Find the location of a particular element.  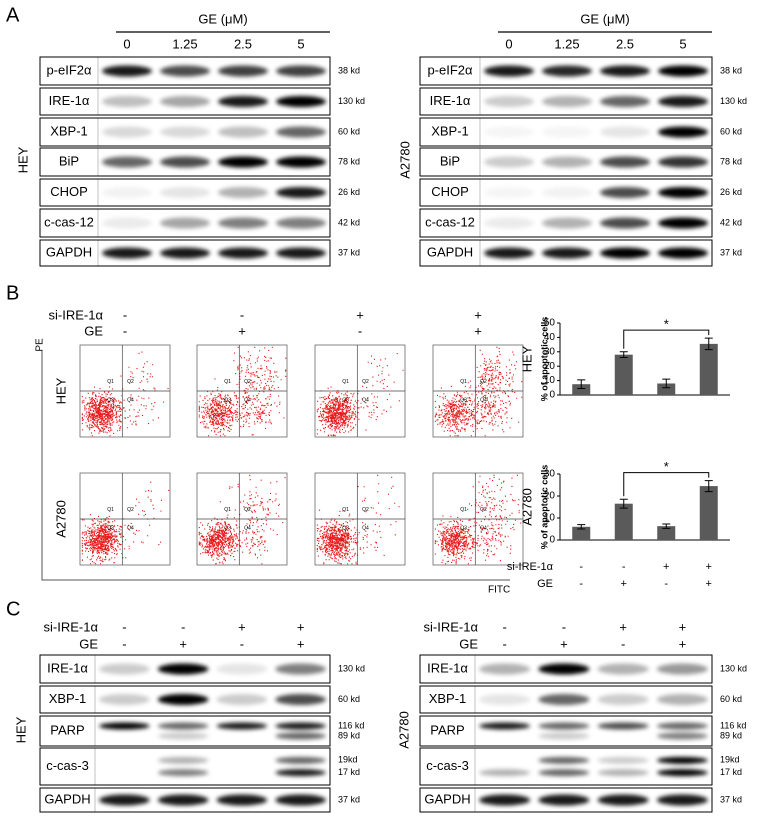

protein-label: c-cas-3 is located at coordinates (67, 765).